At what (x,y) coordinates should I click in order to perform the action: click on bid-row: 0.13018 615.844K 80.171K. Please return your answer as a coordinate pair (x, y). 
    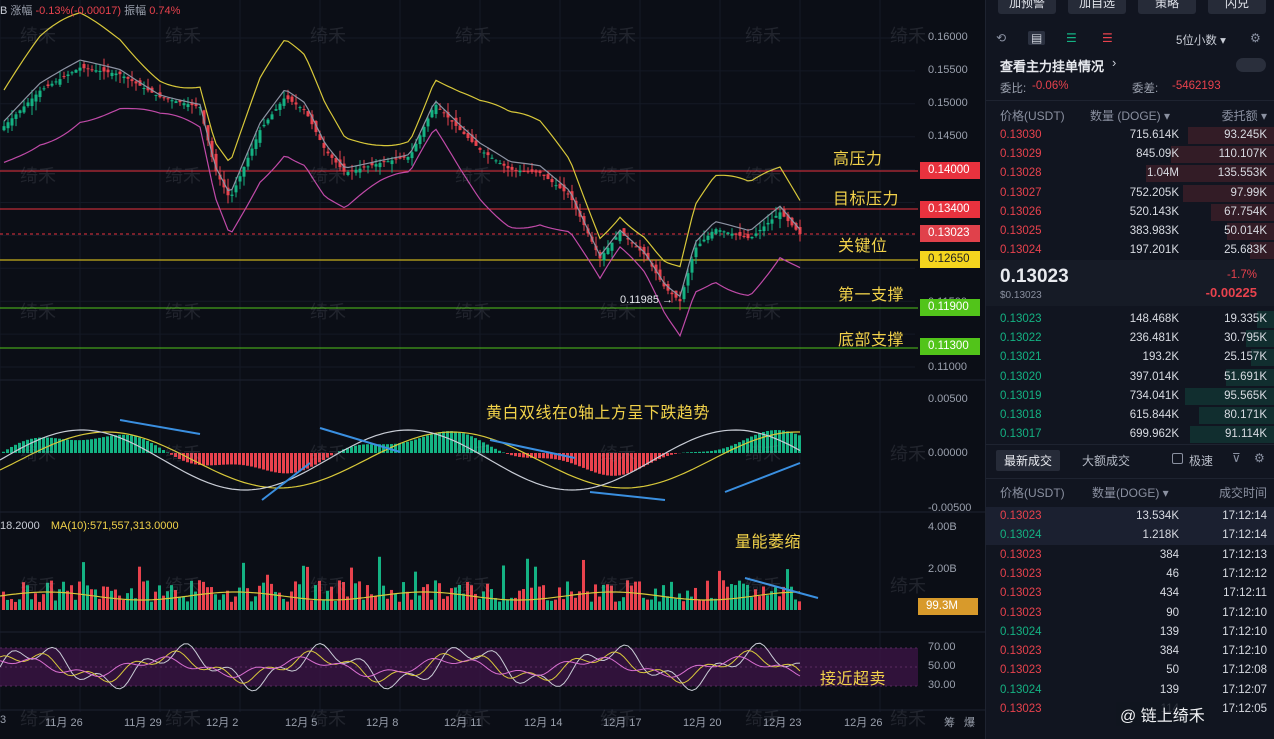
    Looking at the image, I should click on (1130, 415).